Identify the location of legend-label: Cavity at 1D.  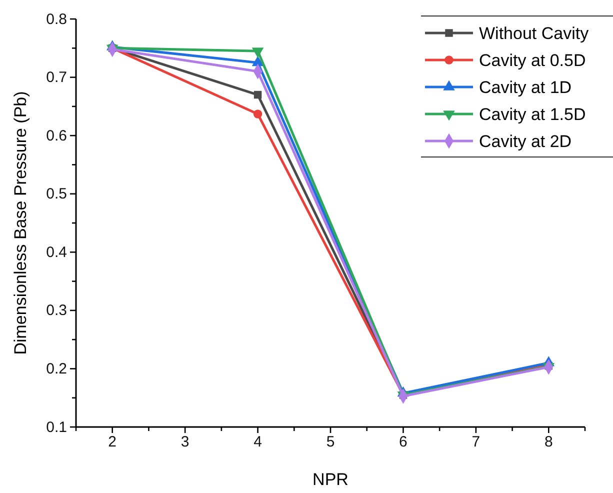
(525, 87).